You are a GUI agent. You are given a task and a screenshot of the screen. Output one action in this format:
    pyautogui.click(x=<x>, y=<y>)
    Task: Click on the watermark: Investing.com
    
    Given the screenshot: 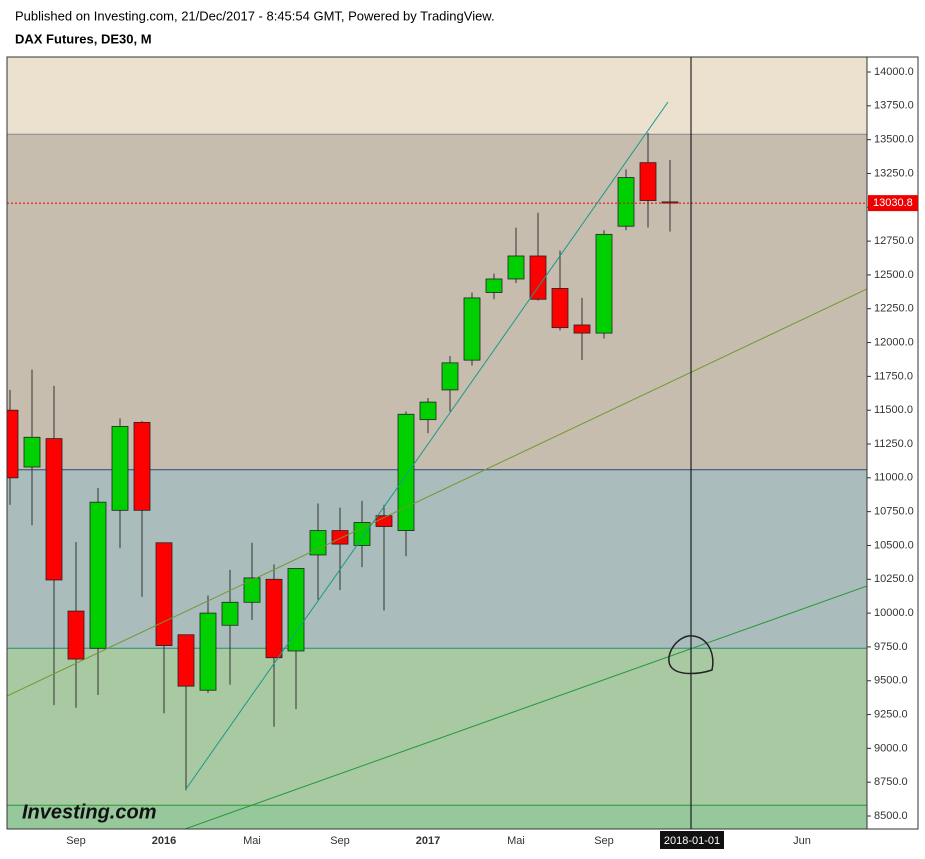 What is the action you would take?
    pyautogui.click(x=89, y=812)
    